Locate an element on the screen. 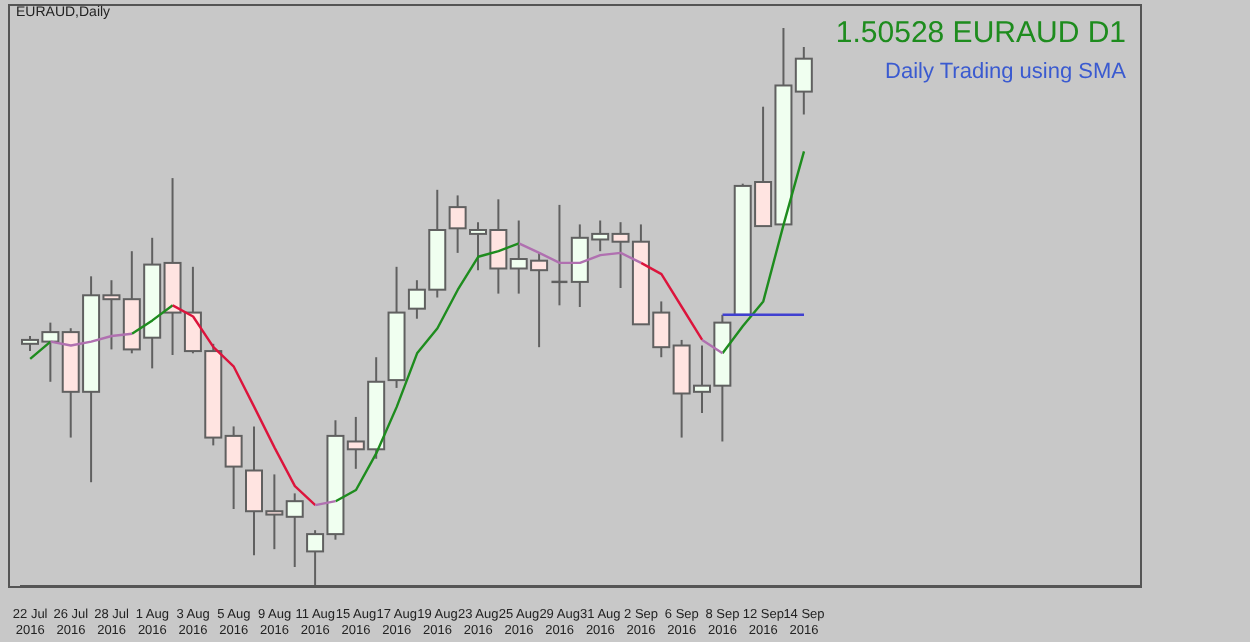  text: 1.50528 EURAUD D1 is located at coordinates (980, 33).